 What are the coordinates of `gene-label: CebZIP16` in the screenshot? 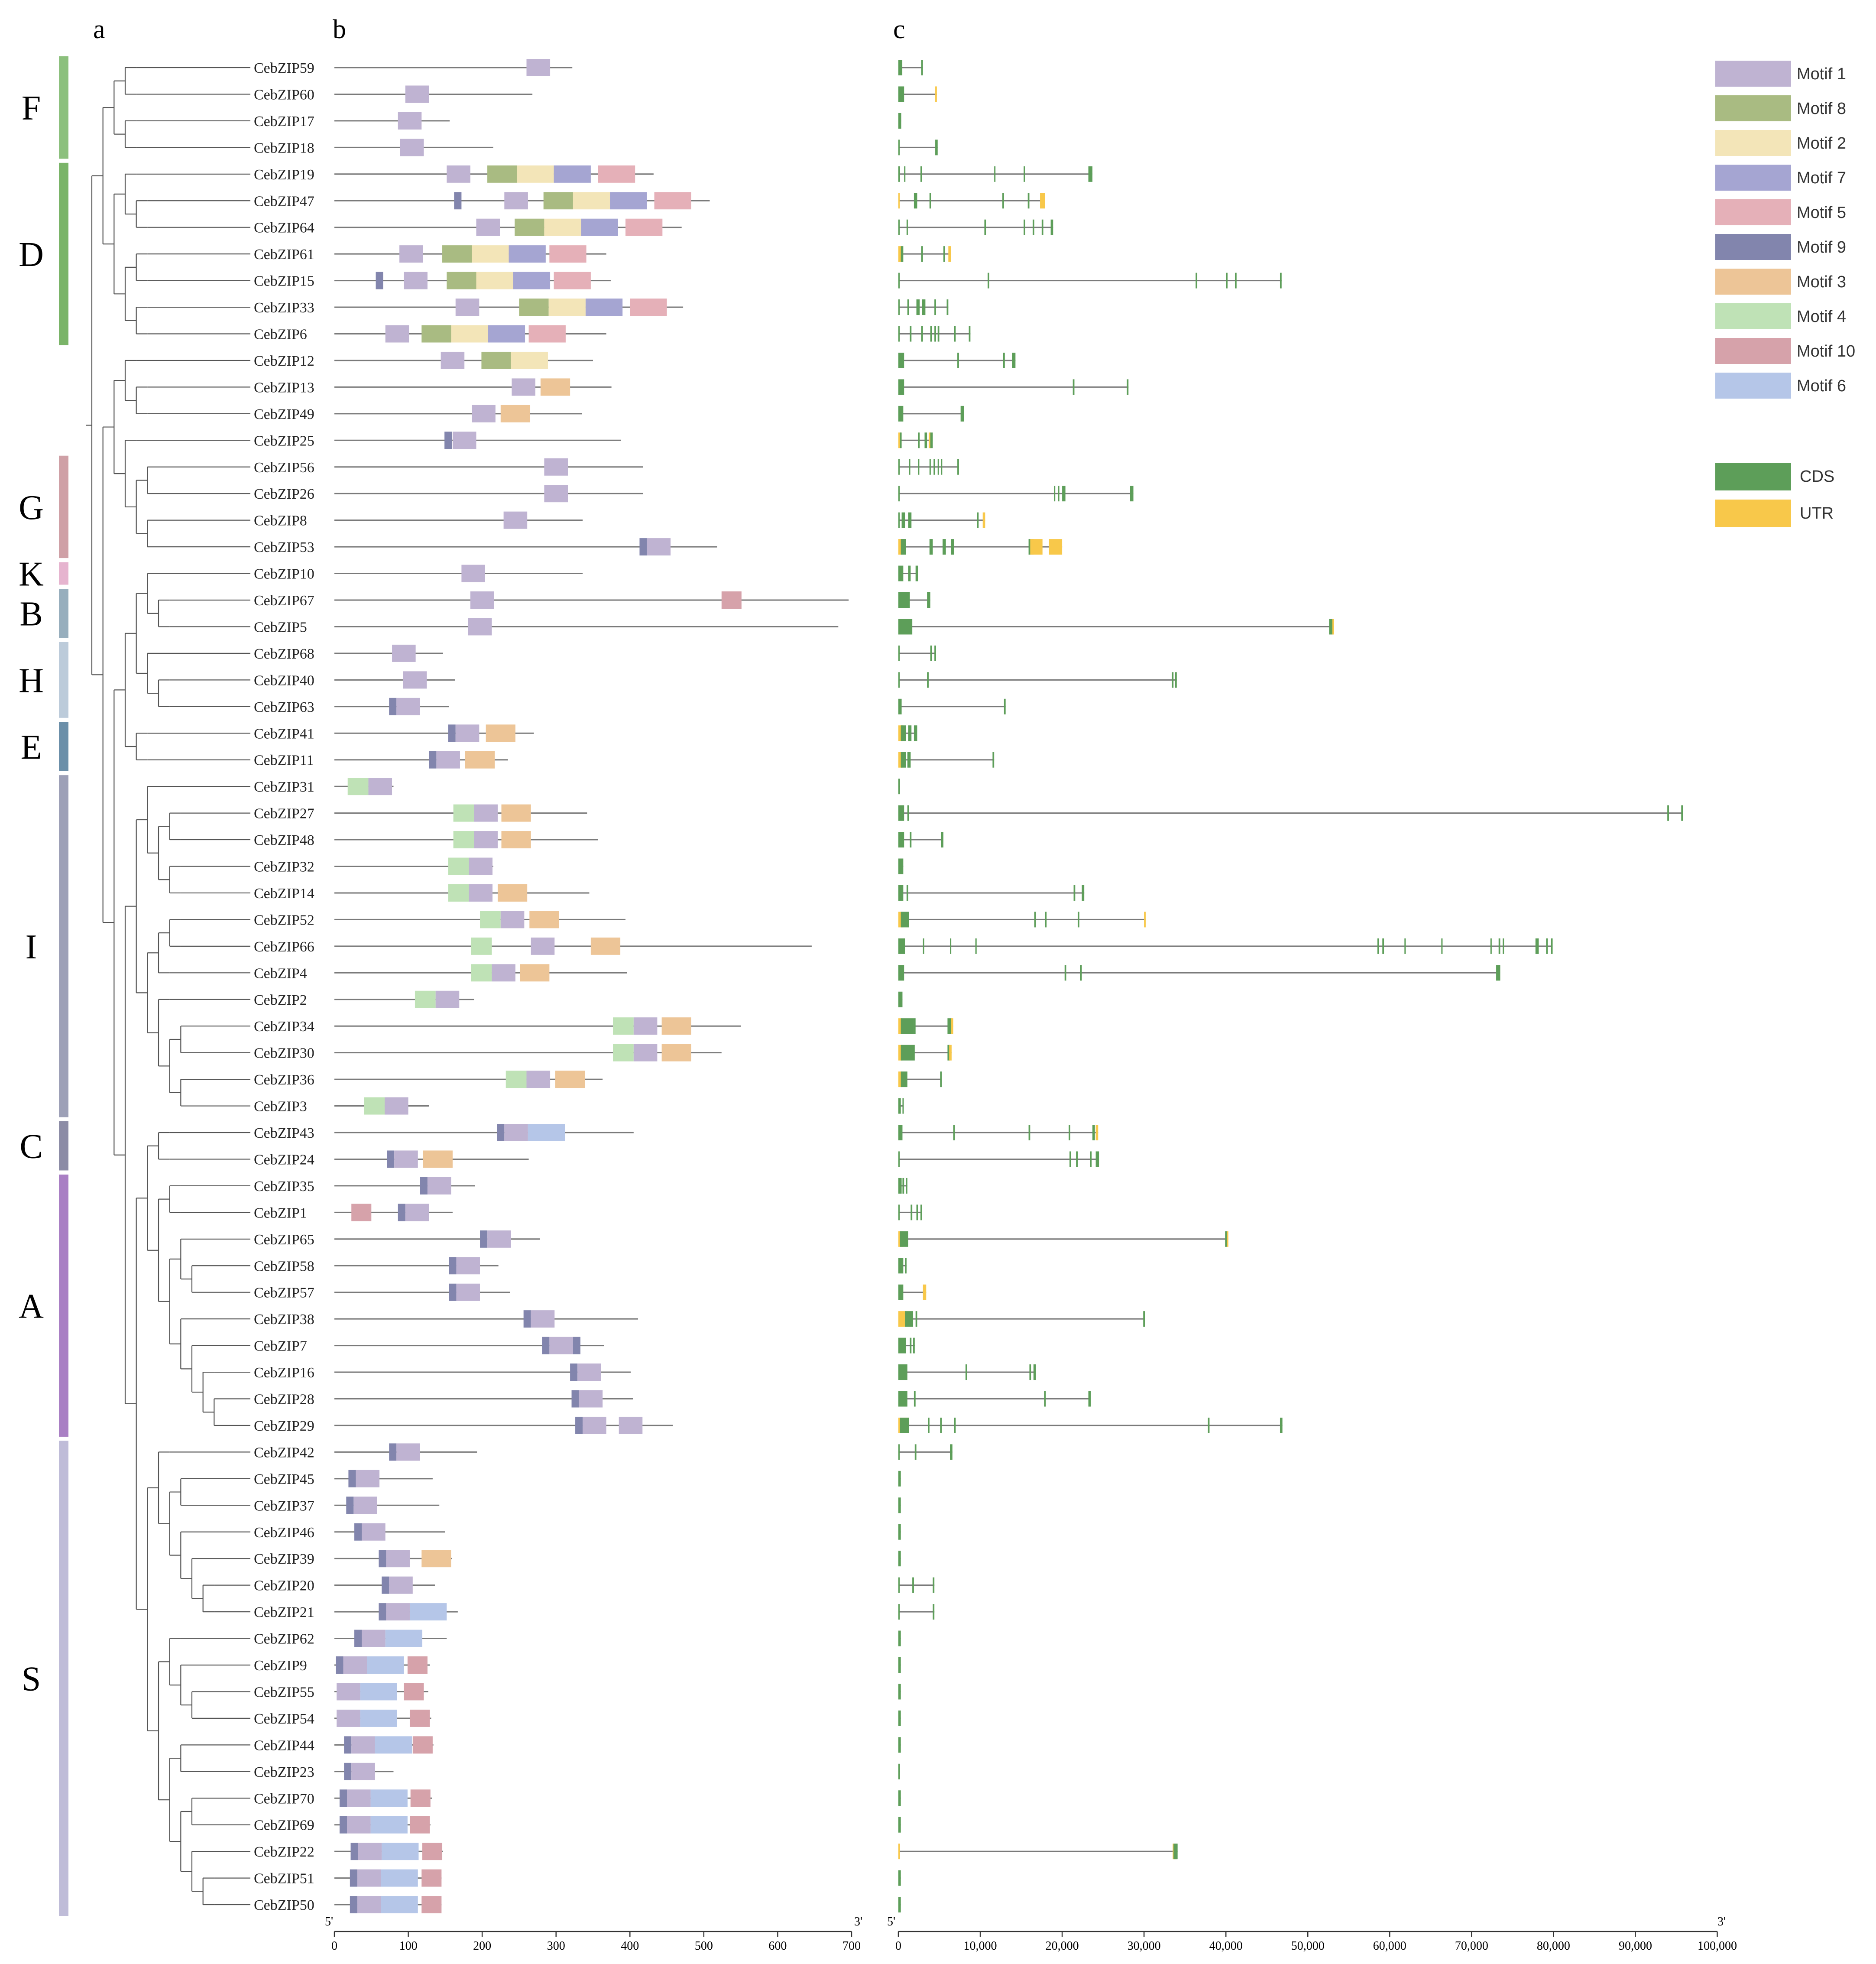 It's located at (284, 1373).